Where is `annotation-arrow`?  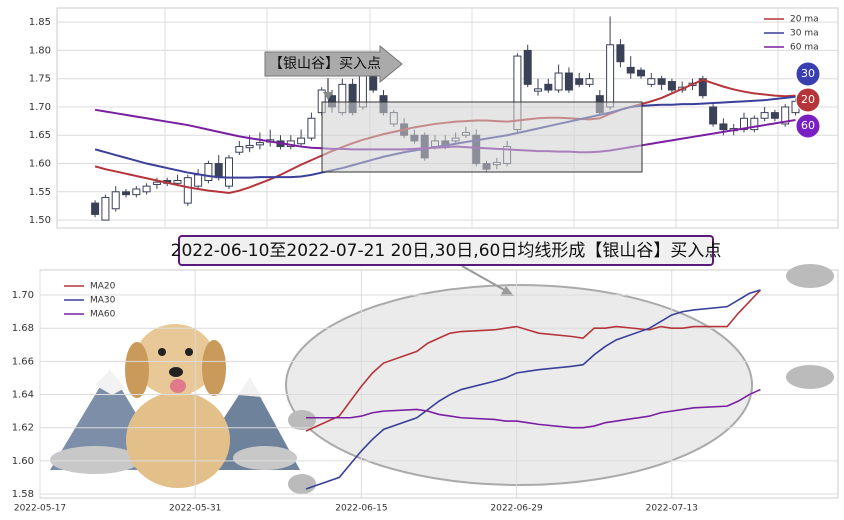 annotation-arrow is located at coordinates (333, 64).